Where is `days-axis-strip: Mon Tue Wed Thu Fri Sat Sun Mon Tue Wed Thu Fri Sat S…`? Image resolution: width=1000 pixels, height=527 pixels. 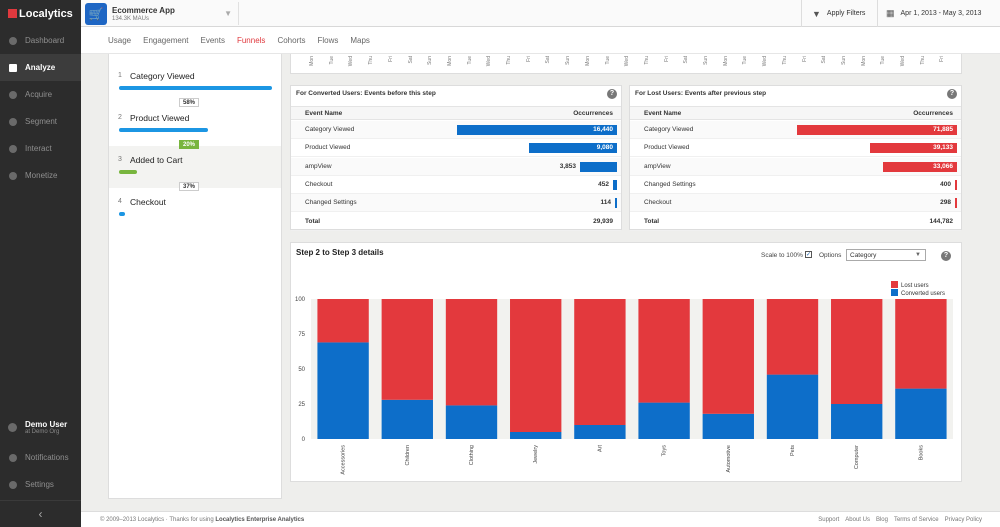
days-axis-strip: Mon Tue Wed Thu Fri Sat Sun Mon Tue Wed Thu Fri Sat S… is located at coordinates (626, 64).